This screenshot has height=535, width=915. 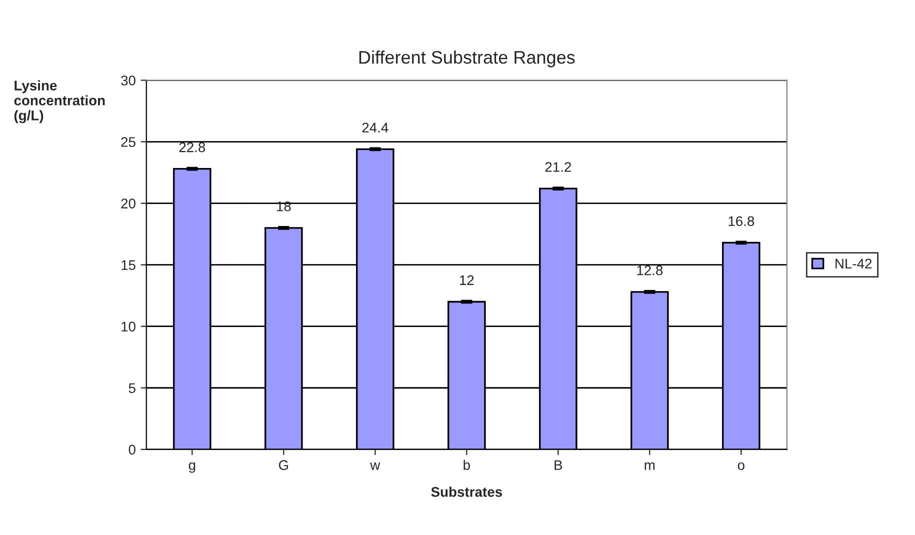 What do you see at coordinates (741, 466) in the screenshot?
I see `x-tick-label: o` at bounding box center [741, 466].